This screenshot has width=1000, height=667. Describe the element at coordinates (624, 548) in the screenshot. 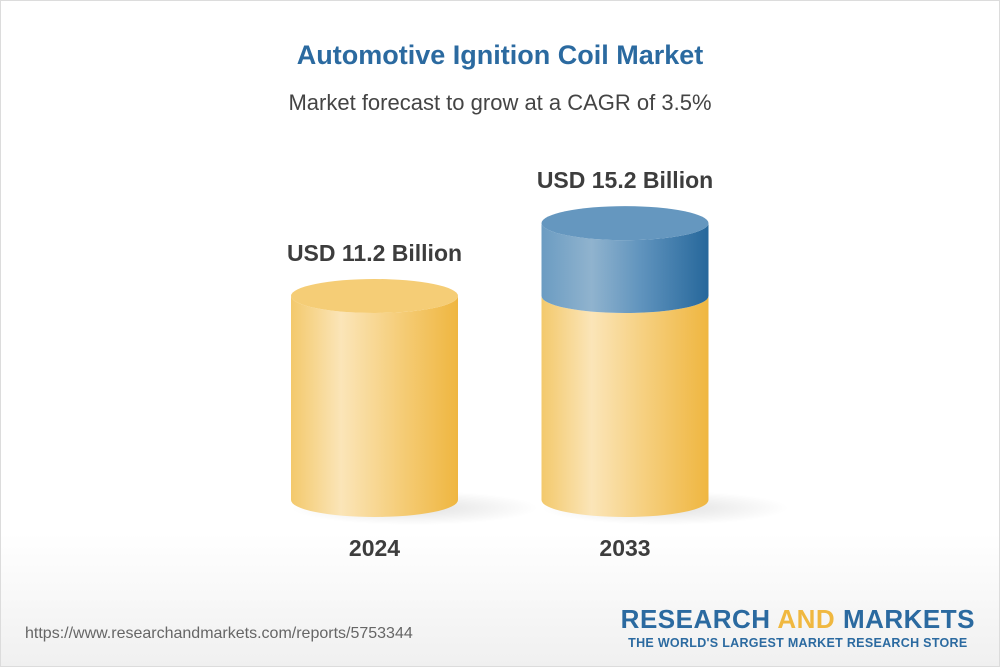

I see `category-label: 2033` at that location.